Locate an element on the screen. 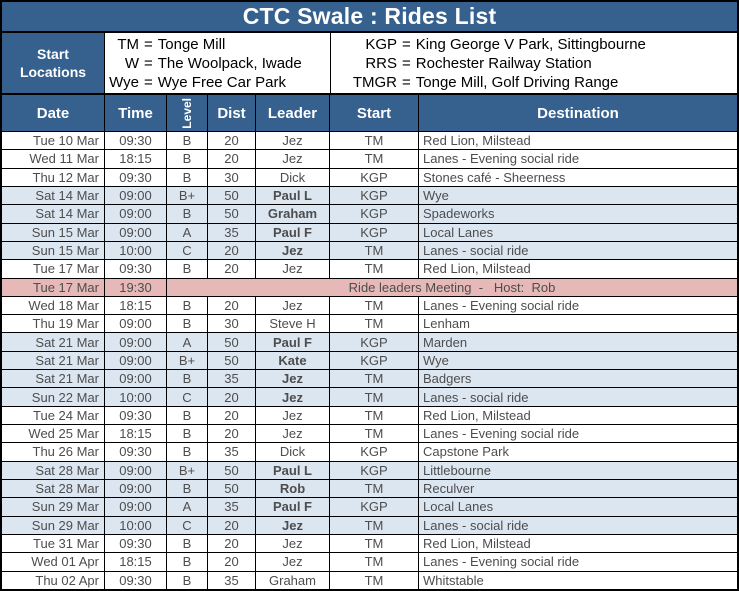 The image size is (739, 591). legend-abbr: TM is located at coordinates (128, 44).